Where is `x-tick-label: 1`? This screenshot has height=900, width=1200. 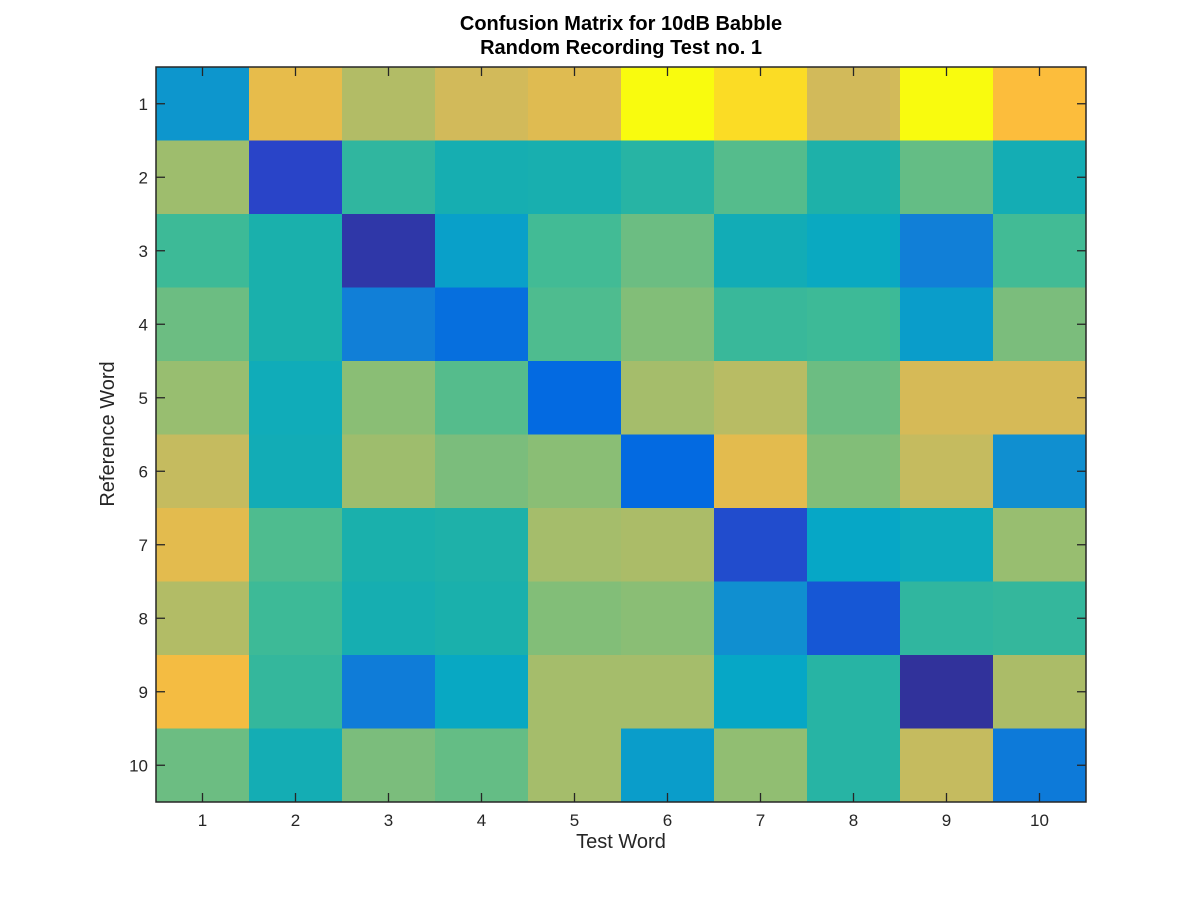
x-tick-label: 1 is located at coordinates (202, 820).